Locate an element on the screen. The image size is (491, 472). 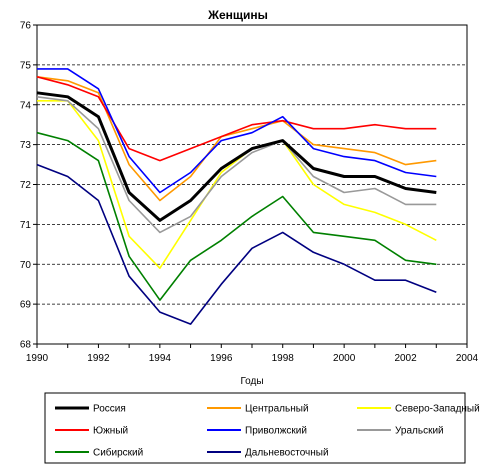
x-axis-label: Годы is located at coordinates (251, 381).